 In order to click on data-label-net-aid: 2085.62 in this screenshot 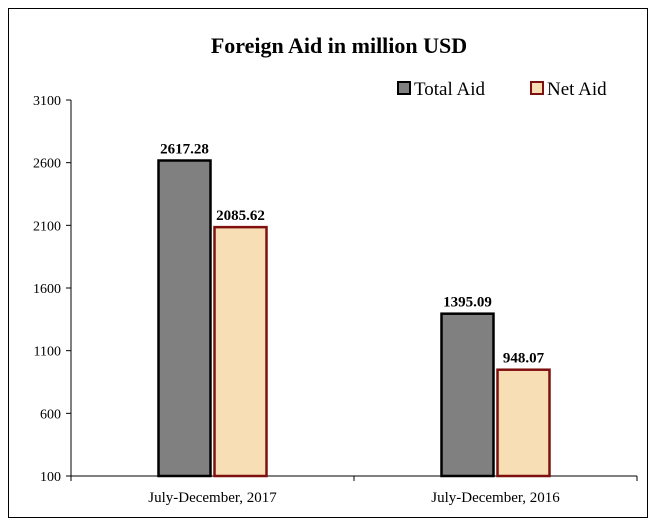, I will do `click(240, 216)`.